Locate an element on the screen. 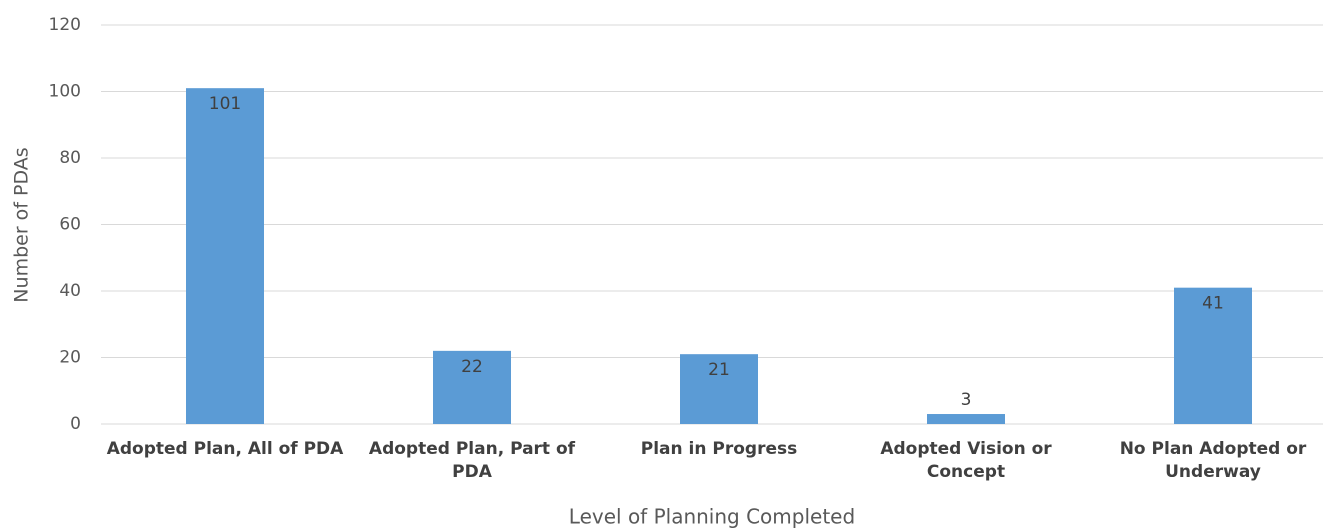 This screenshot has width=1325, height=529. x-tick-label: Adopted Plan, Part of PDA is located at coordinates (472, 460).